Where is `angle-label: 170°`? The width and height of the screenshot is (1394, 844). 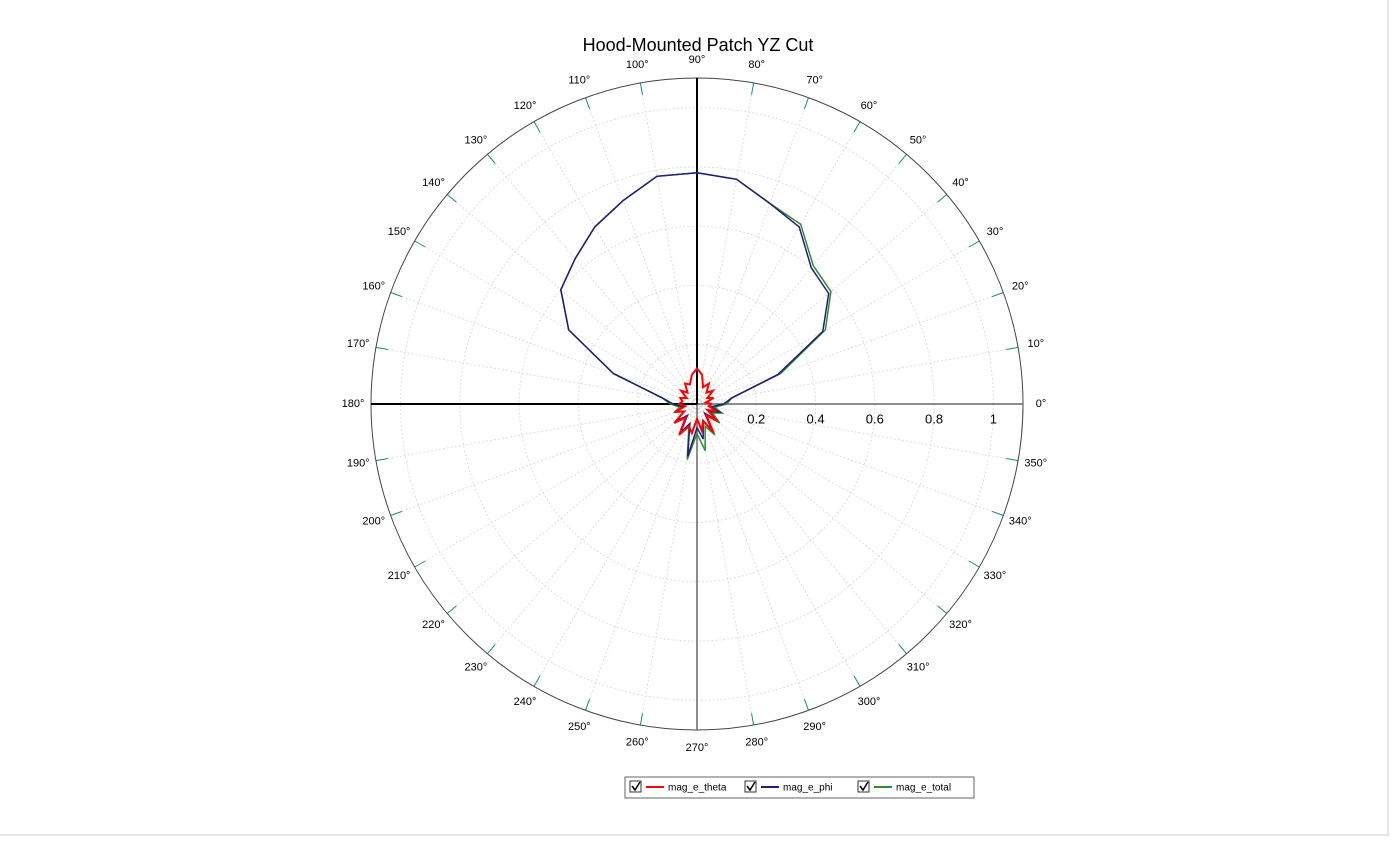
angle-label: 170° is located at coordinates (358, 344).